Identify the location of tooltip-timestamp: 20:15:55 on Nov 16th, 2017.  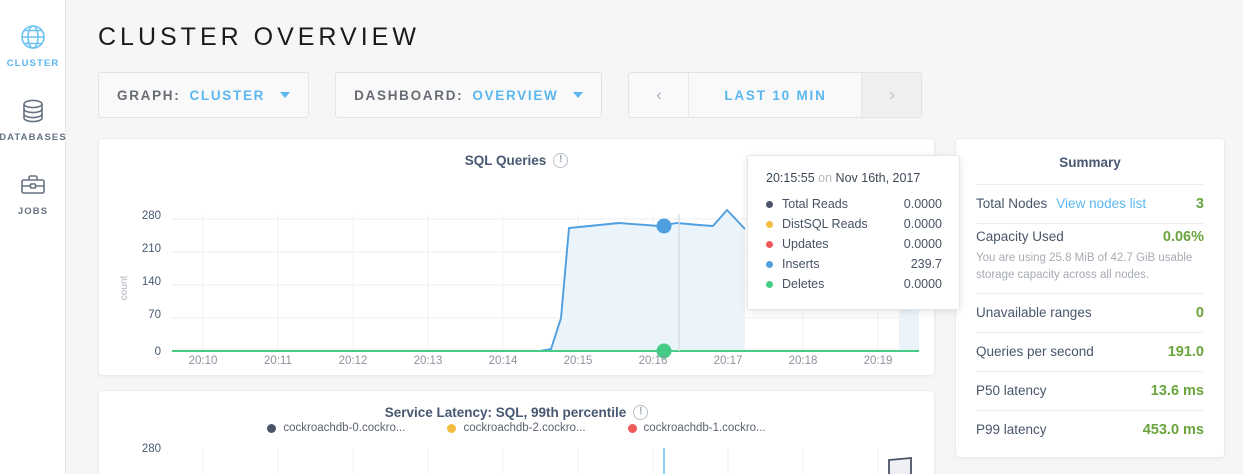
(854, 178).